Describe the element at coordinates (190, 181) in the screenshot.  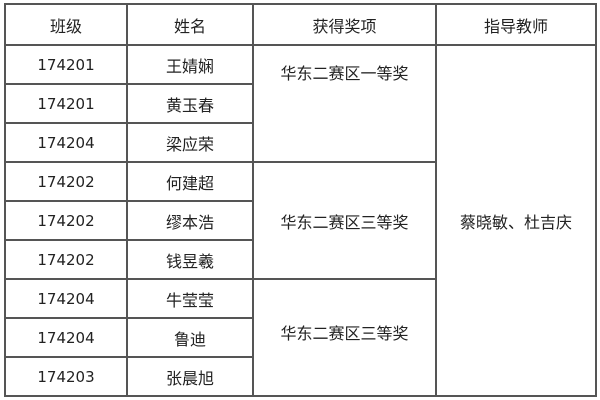
I see `name-cell: 何建超` at that location.